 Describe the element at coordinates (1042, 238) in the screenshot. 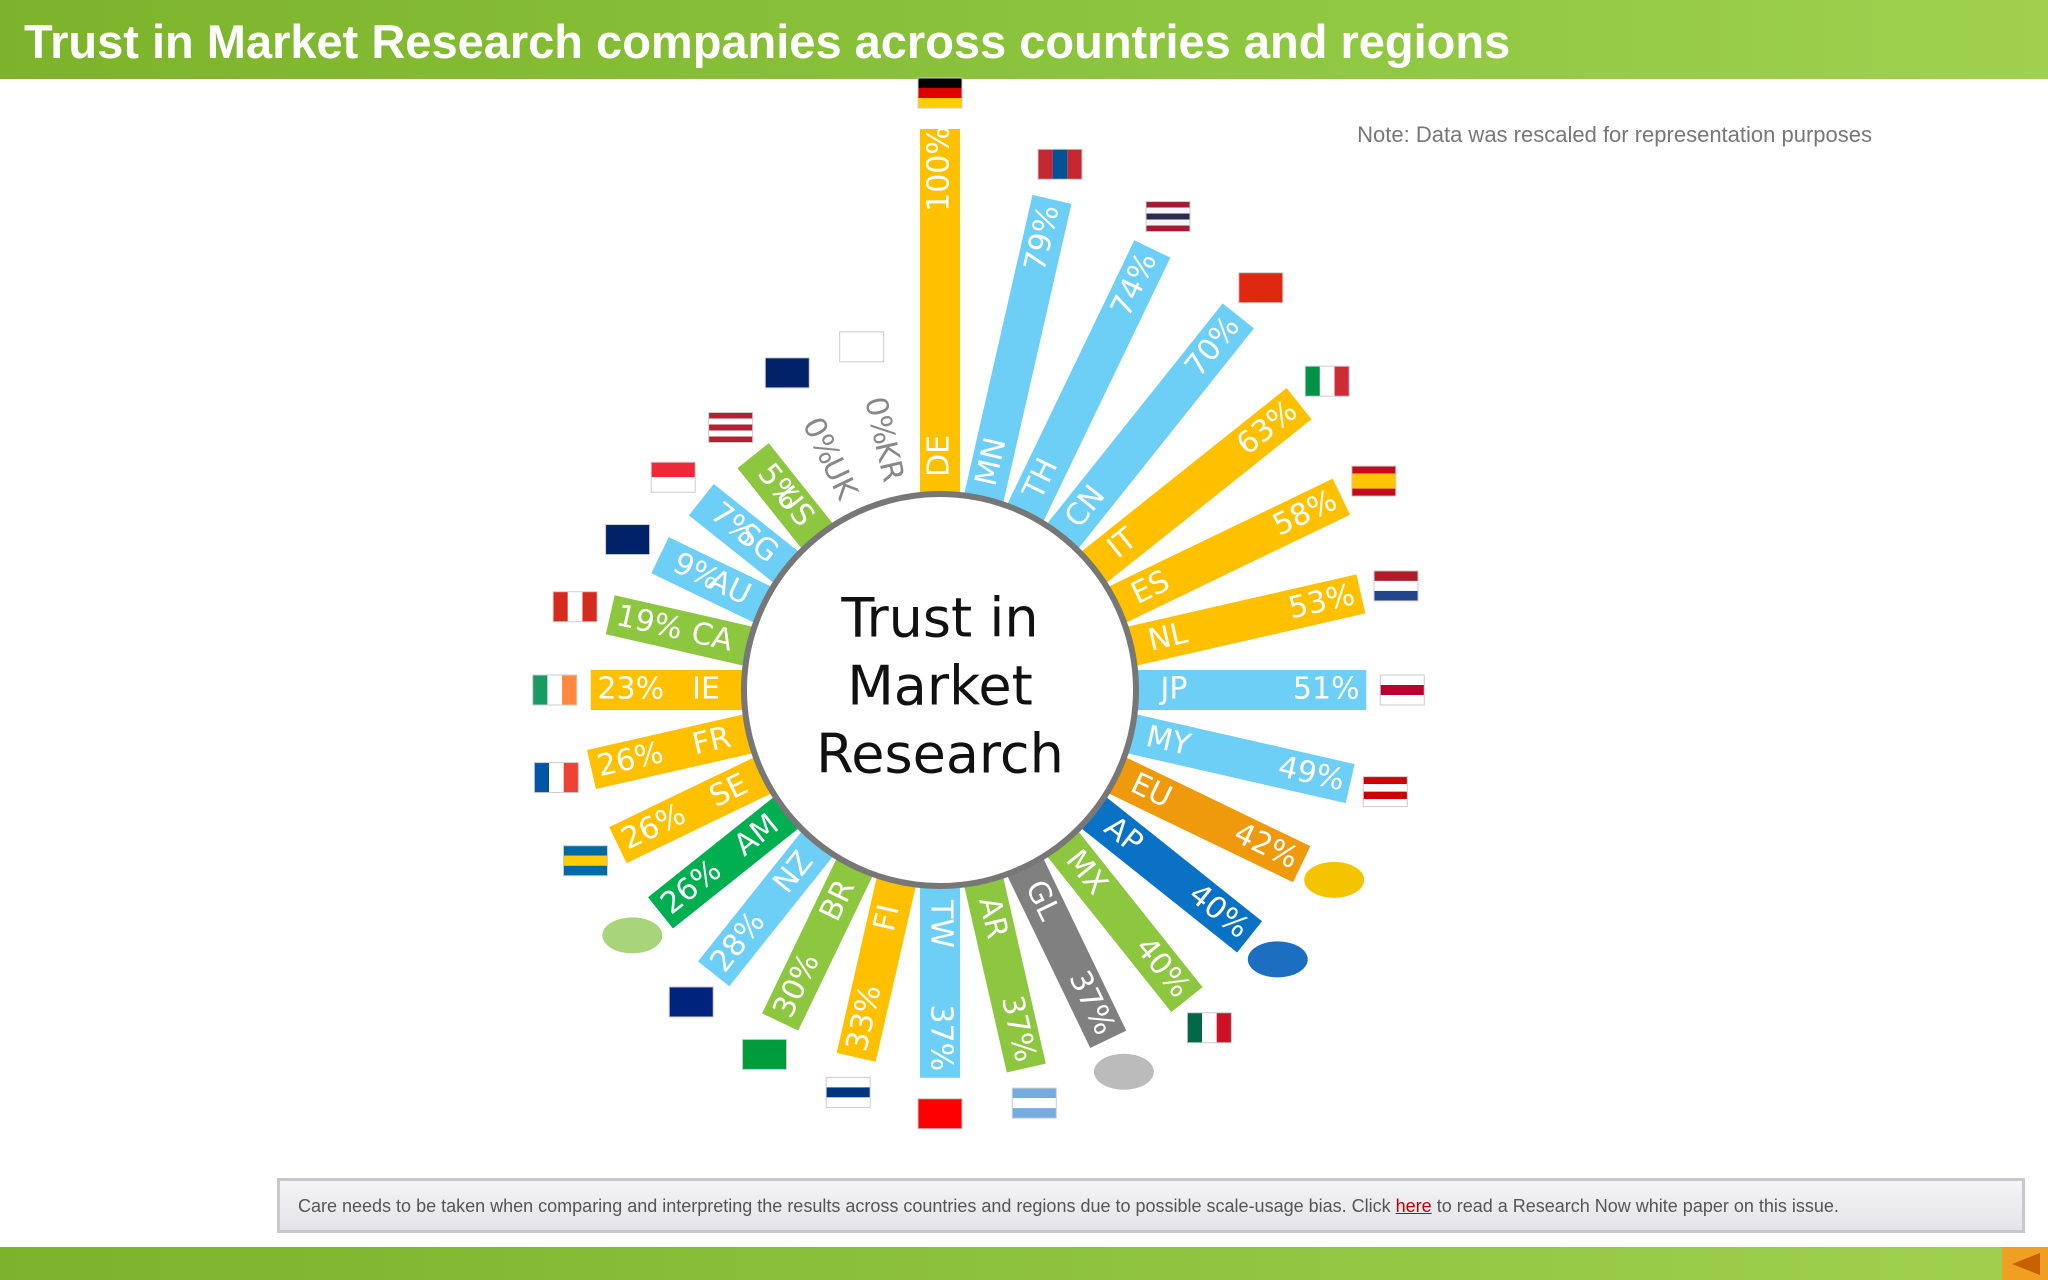

I see `value-label: 79%` at that location.